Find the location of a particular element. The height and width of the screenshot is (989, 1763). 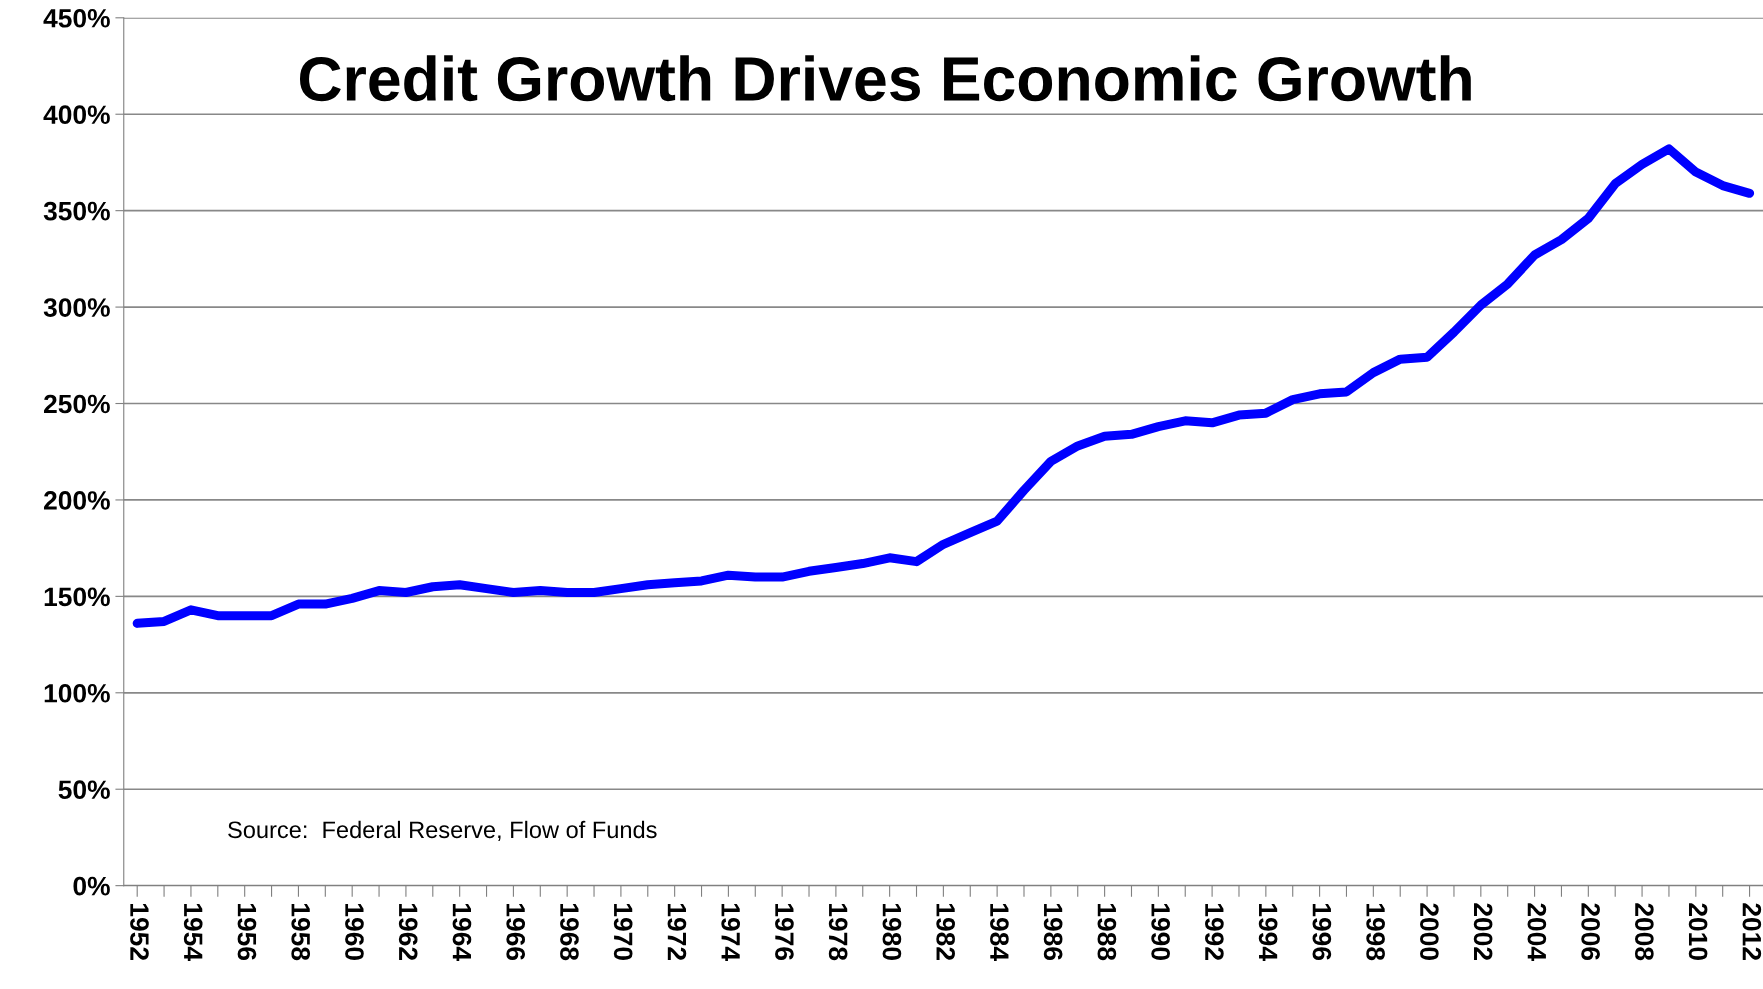

x-tick-label: 1966 is located at coordinates (516, 932).